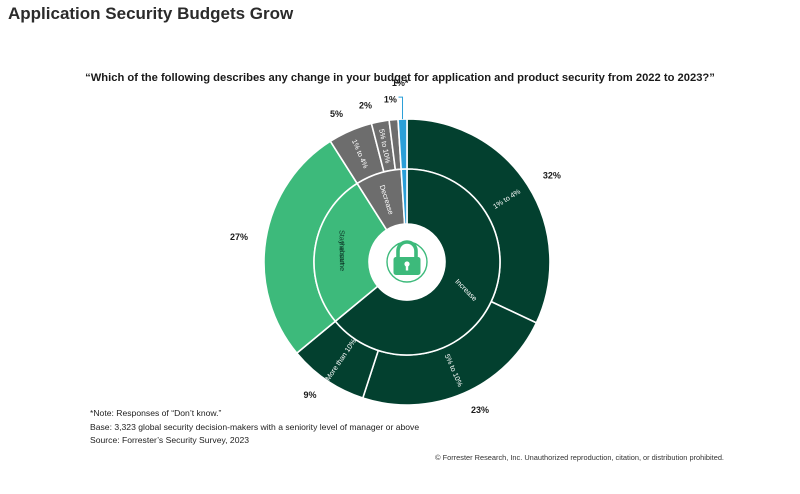 The width and height of the screenshot is (800, 494). What do you see at coordinates (390, 100) in the screenshot?
I see `pct-label-1-6: 1%` at bounding box center [390, 100].